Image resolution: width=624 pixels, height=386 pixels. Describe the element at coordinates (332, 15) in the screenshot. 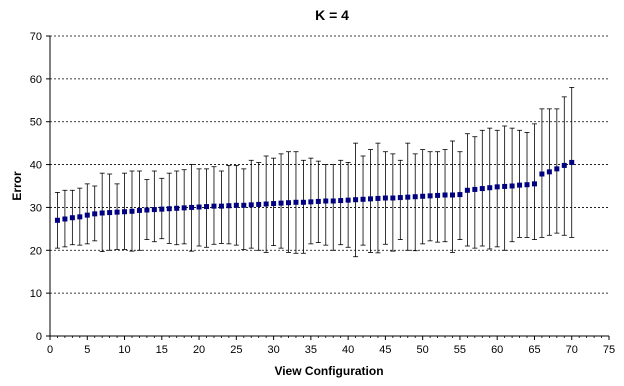

I see `chart-title: K = 4` at that location.